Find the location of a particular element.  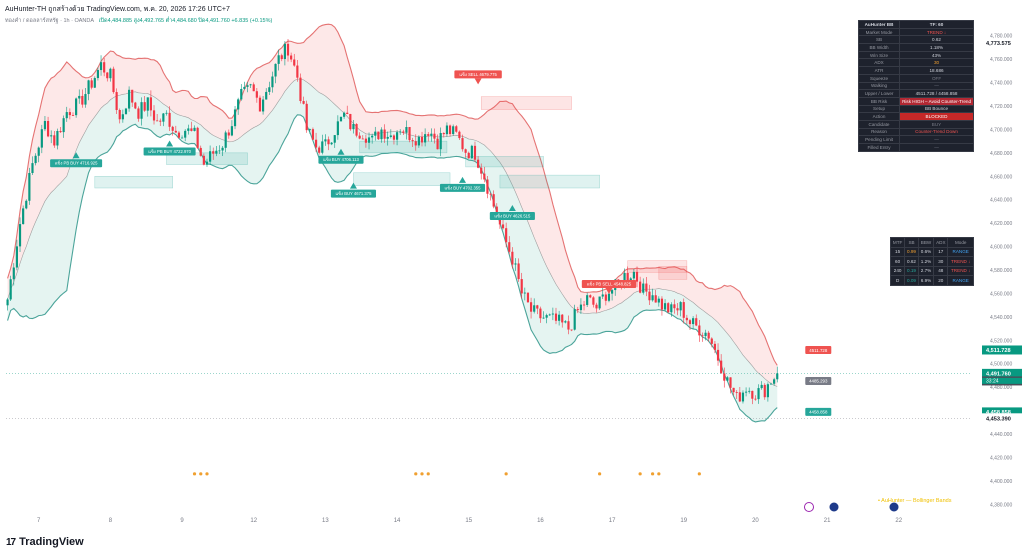

info-key: Squeeze is located at coordinates (879, 78).